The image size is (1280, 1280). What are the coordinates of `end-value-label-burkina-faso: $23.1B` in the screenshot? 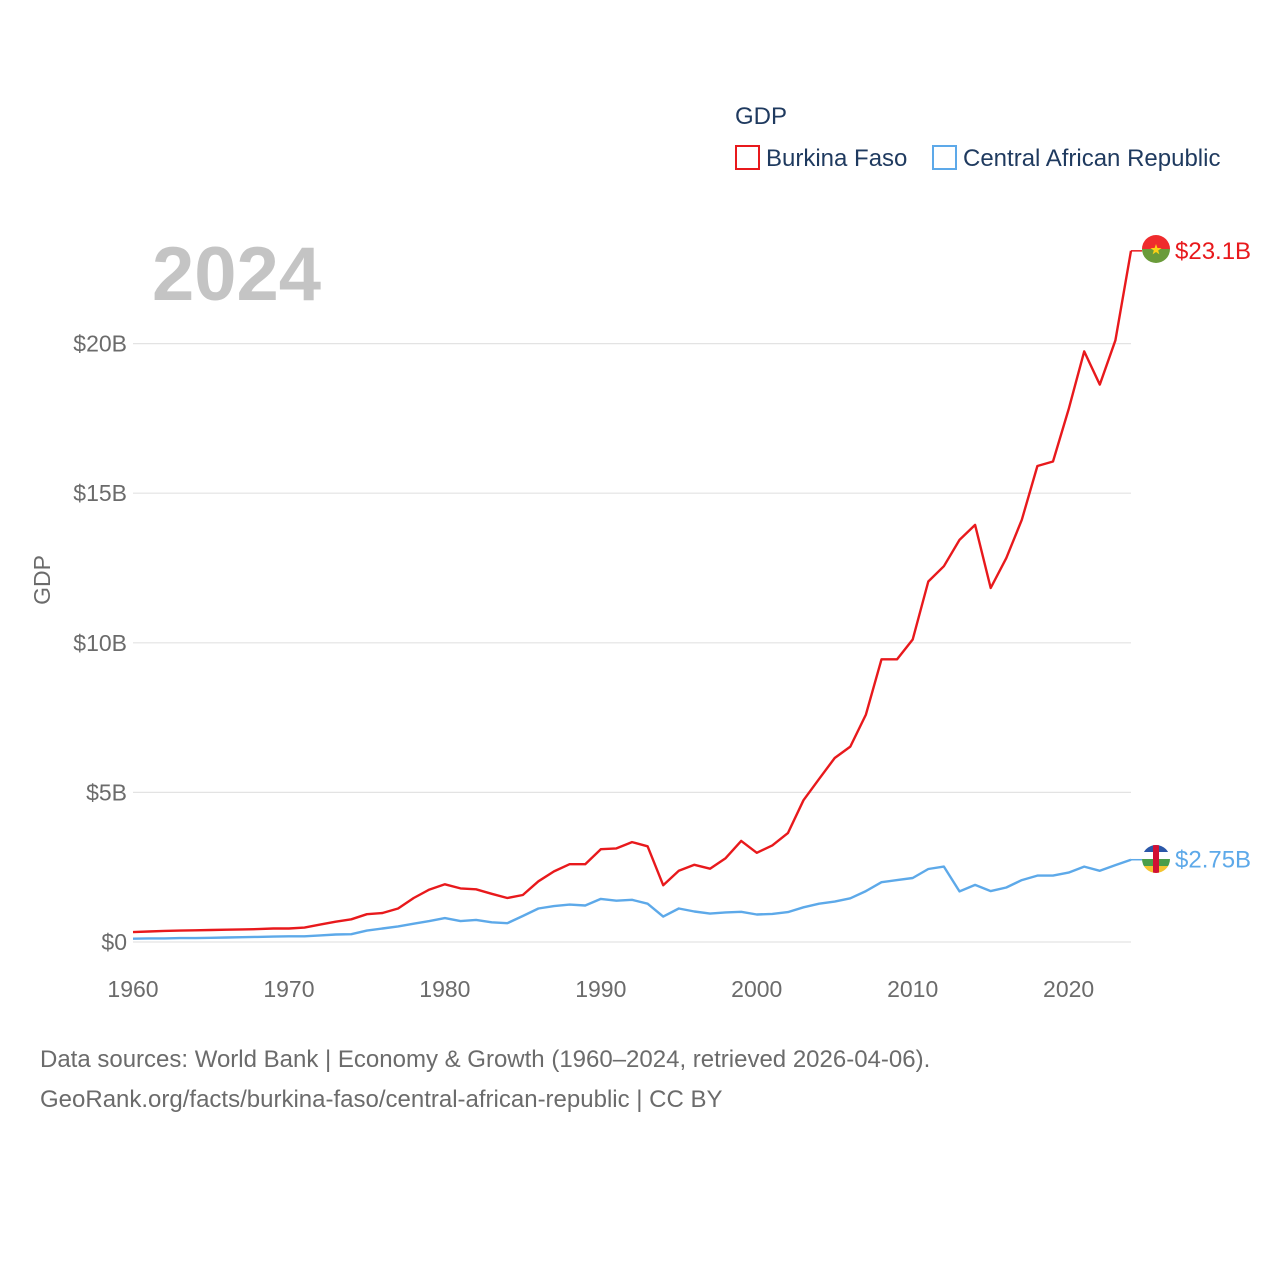 It's located at (1213, 251).